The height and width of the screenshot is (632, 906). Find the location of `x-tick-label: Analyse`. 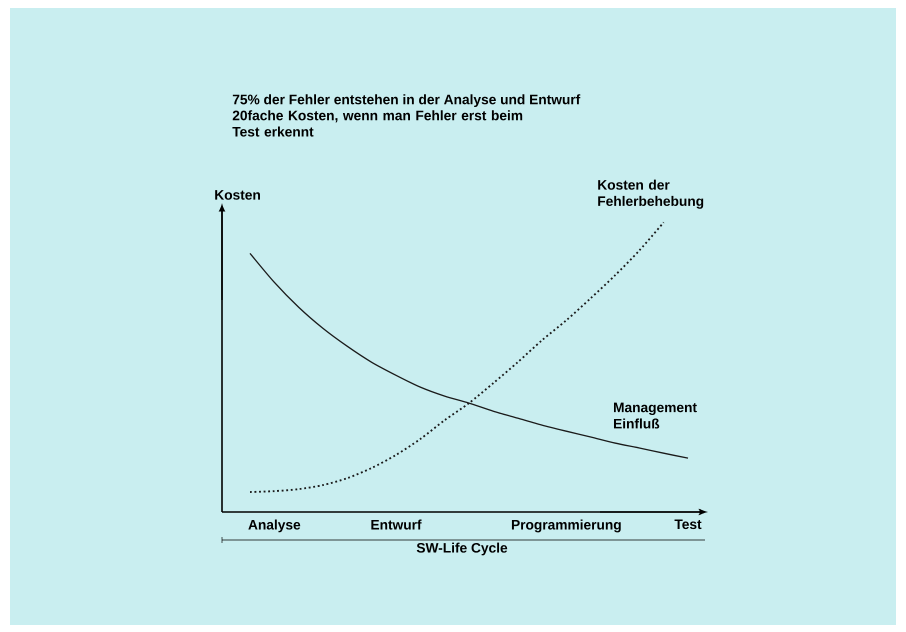

x-tick-label: Analyse is located at coordinates (274, 526).